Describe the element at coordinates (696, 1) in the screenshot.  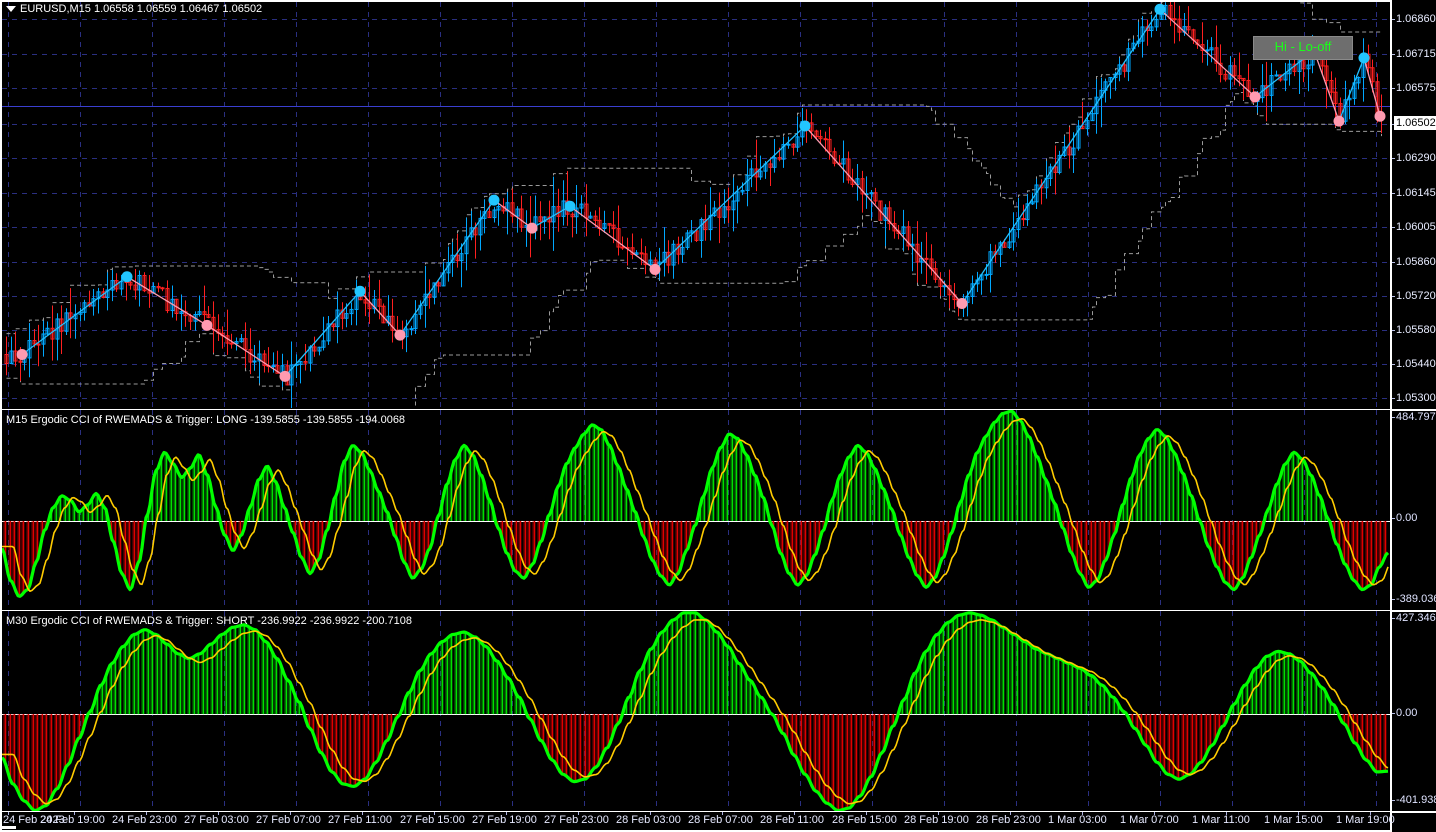
I see `window-frame-top` at that location.